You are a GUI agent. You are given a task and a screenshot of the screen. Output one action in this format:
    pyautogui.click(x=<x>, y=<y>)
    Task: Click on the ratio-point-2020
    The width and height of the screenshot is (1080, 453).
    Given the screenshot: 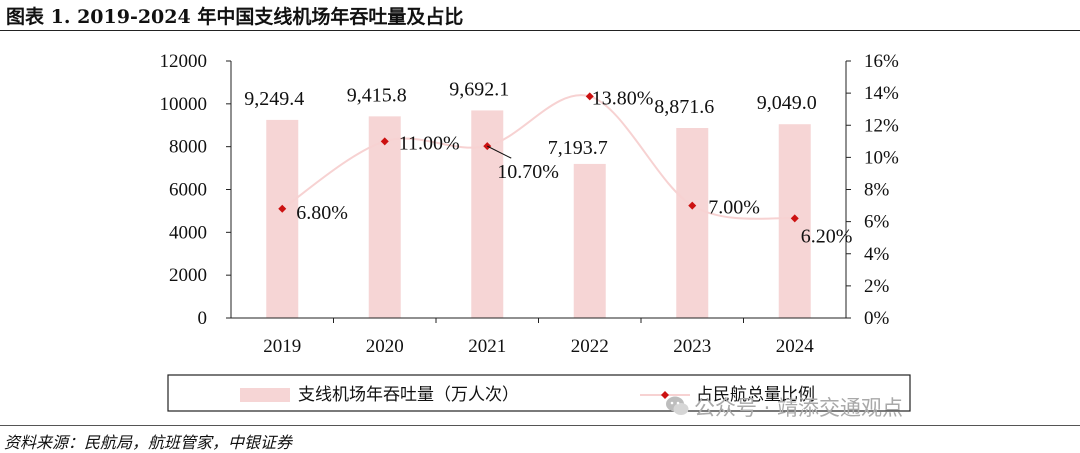 What is the action you would take?
    pyautogui.click(x=384, y=141)
    